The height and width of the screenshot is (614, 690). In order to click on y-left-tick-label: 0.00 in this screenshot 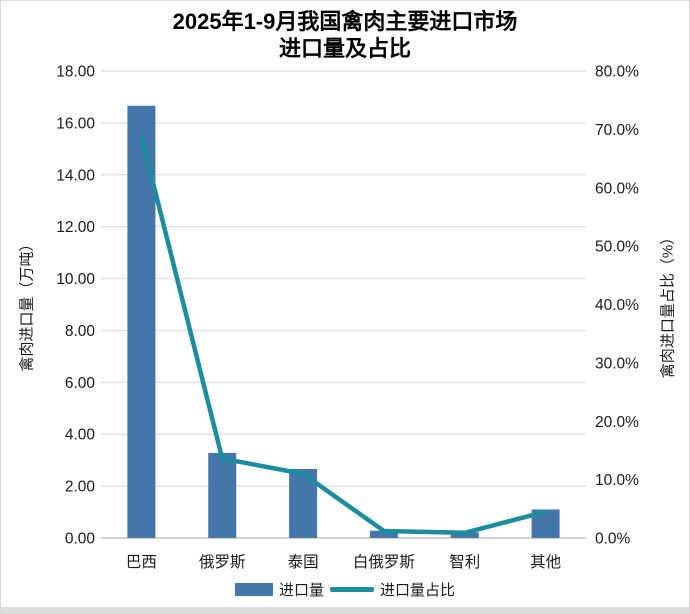, I will do `click(80, 539)`.